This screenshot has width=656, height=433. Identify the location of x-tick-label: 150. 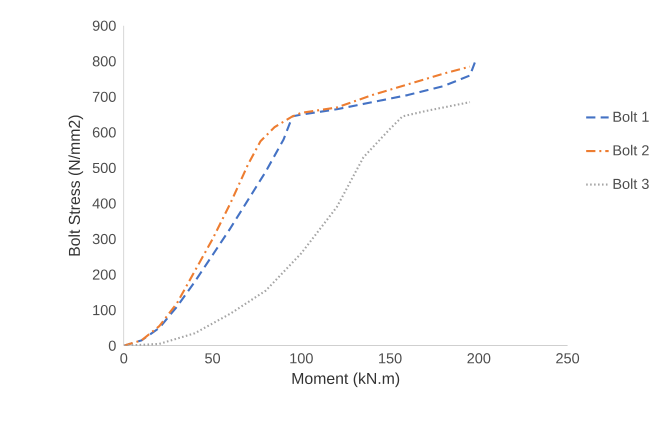
(390, 358).